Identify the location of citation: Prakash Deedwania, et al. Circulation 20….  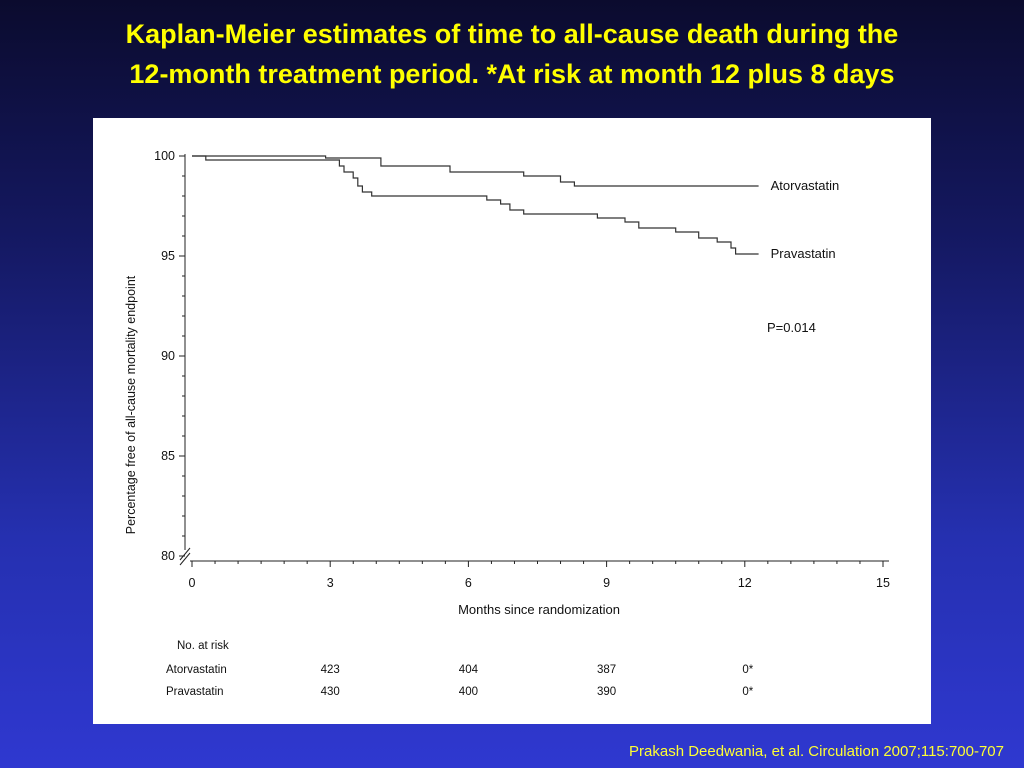
(816, 751).